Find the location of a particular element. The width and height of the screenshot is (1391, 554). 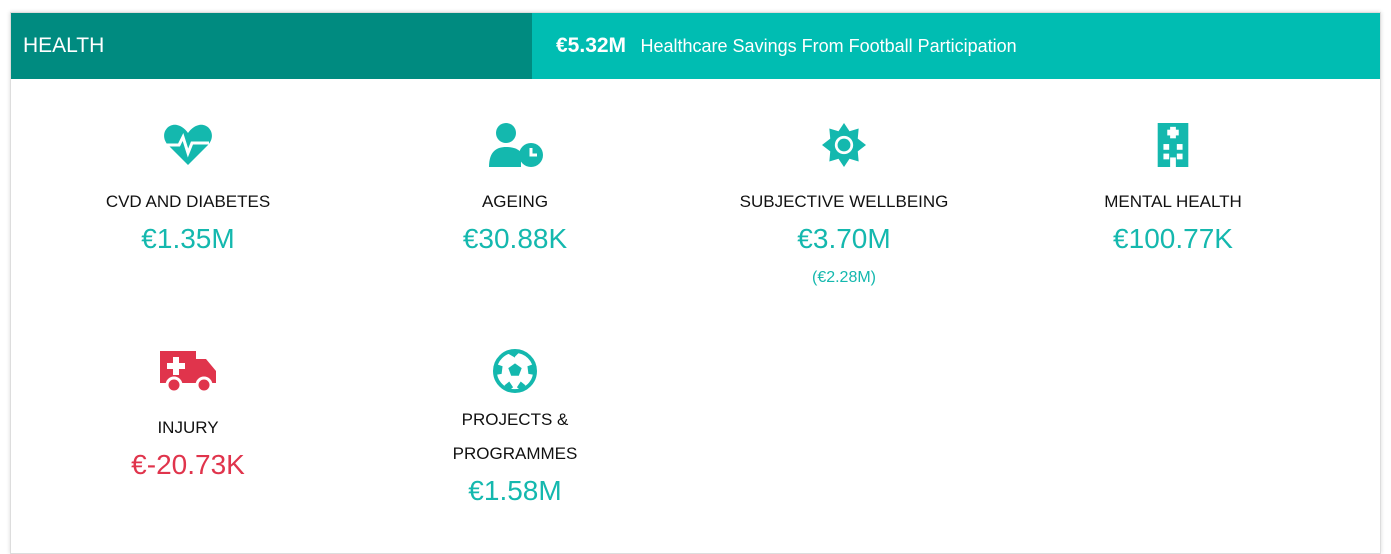

item-label: MENTAL HEALTH is located at coordinates (1173, 201).